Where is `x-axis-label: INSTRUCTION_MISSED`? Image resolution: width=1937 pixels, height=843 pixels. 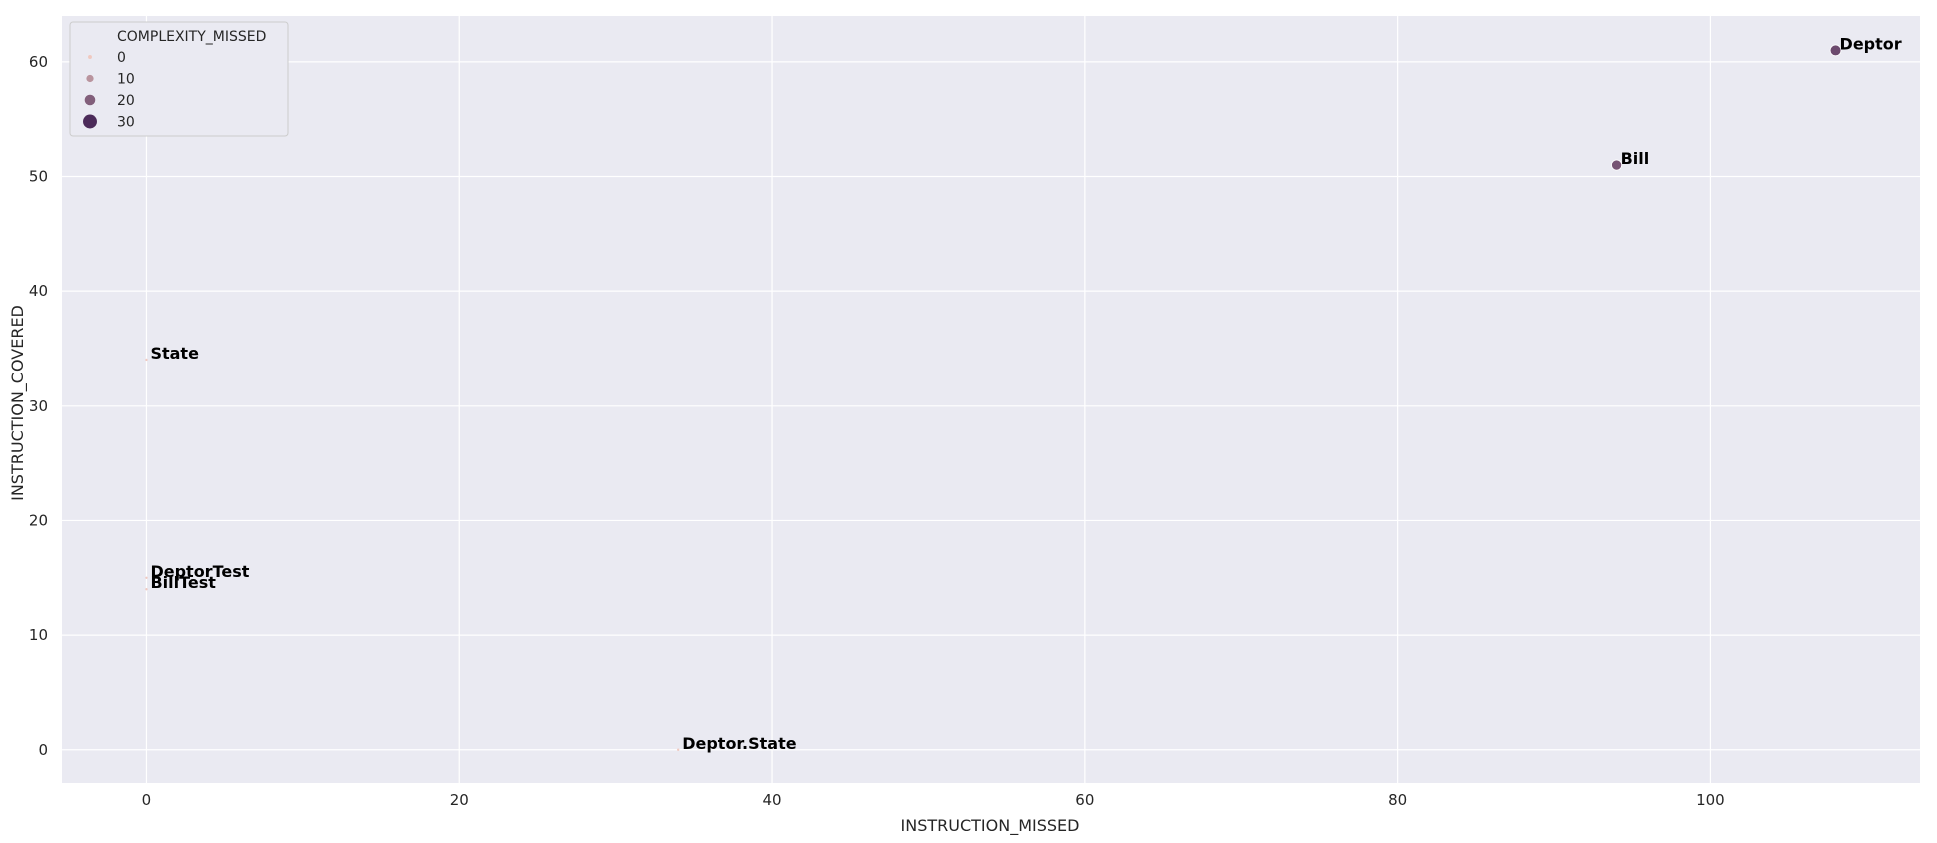
x-axis-label: INSTRUCTION_MISSED is located at coordinates (990, 826).